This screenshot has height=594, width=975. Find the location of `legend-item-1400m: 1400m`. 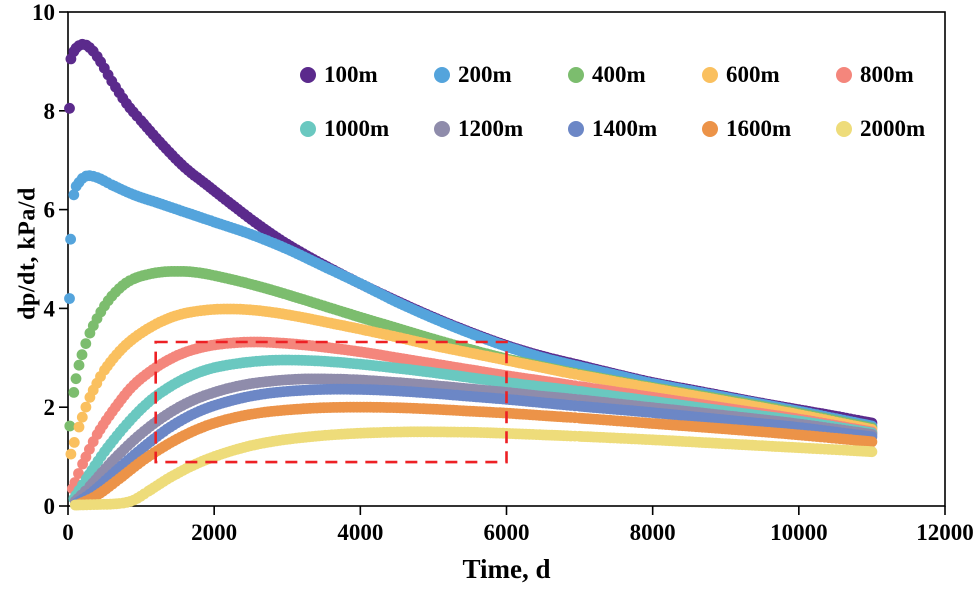

legend-item-1400m: 1400m is located at coordinates (635, 129).